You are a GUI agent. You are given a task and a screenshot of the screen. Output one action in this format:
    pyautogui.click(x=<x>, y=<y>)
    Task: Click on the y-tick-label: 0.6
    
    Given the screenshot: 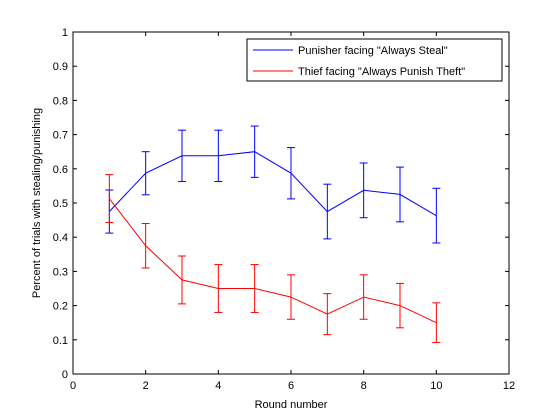 What is the action you would take?
    pyautogui.click(x=60, y=170)
    